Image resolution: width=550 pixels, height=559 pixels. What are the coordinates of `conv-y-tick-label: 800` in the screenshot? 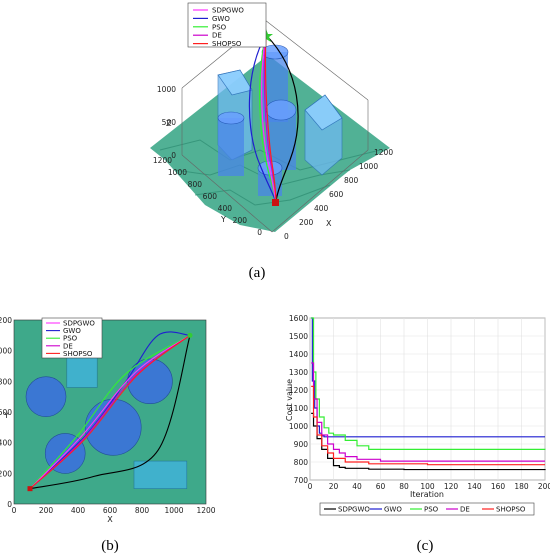 It's located at (301, 462).